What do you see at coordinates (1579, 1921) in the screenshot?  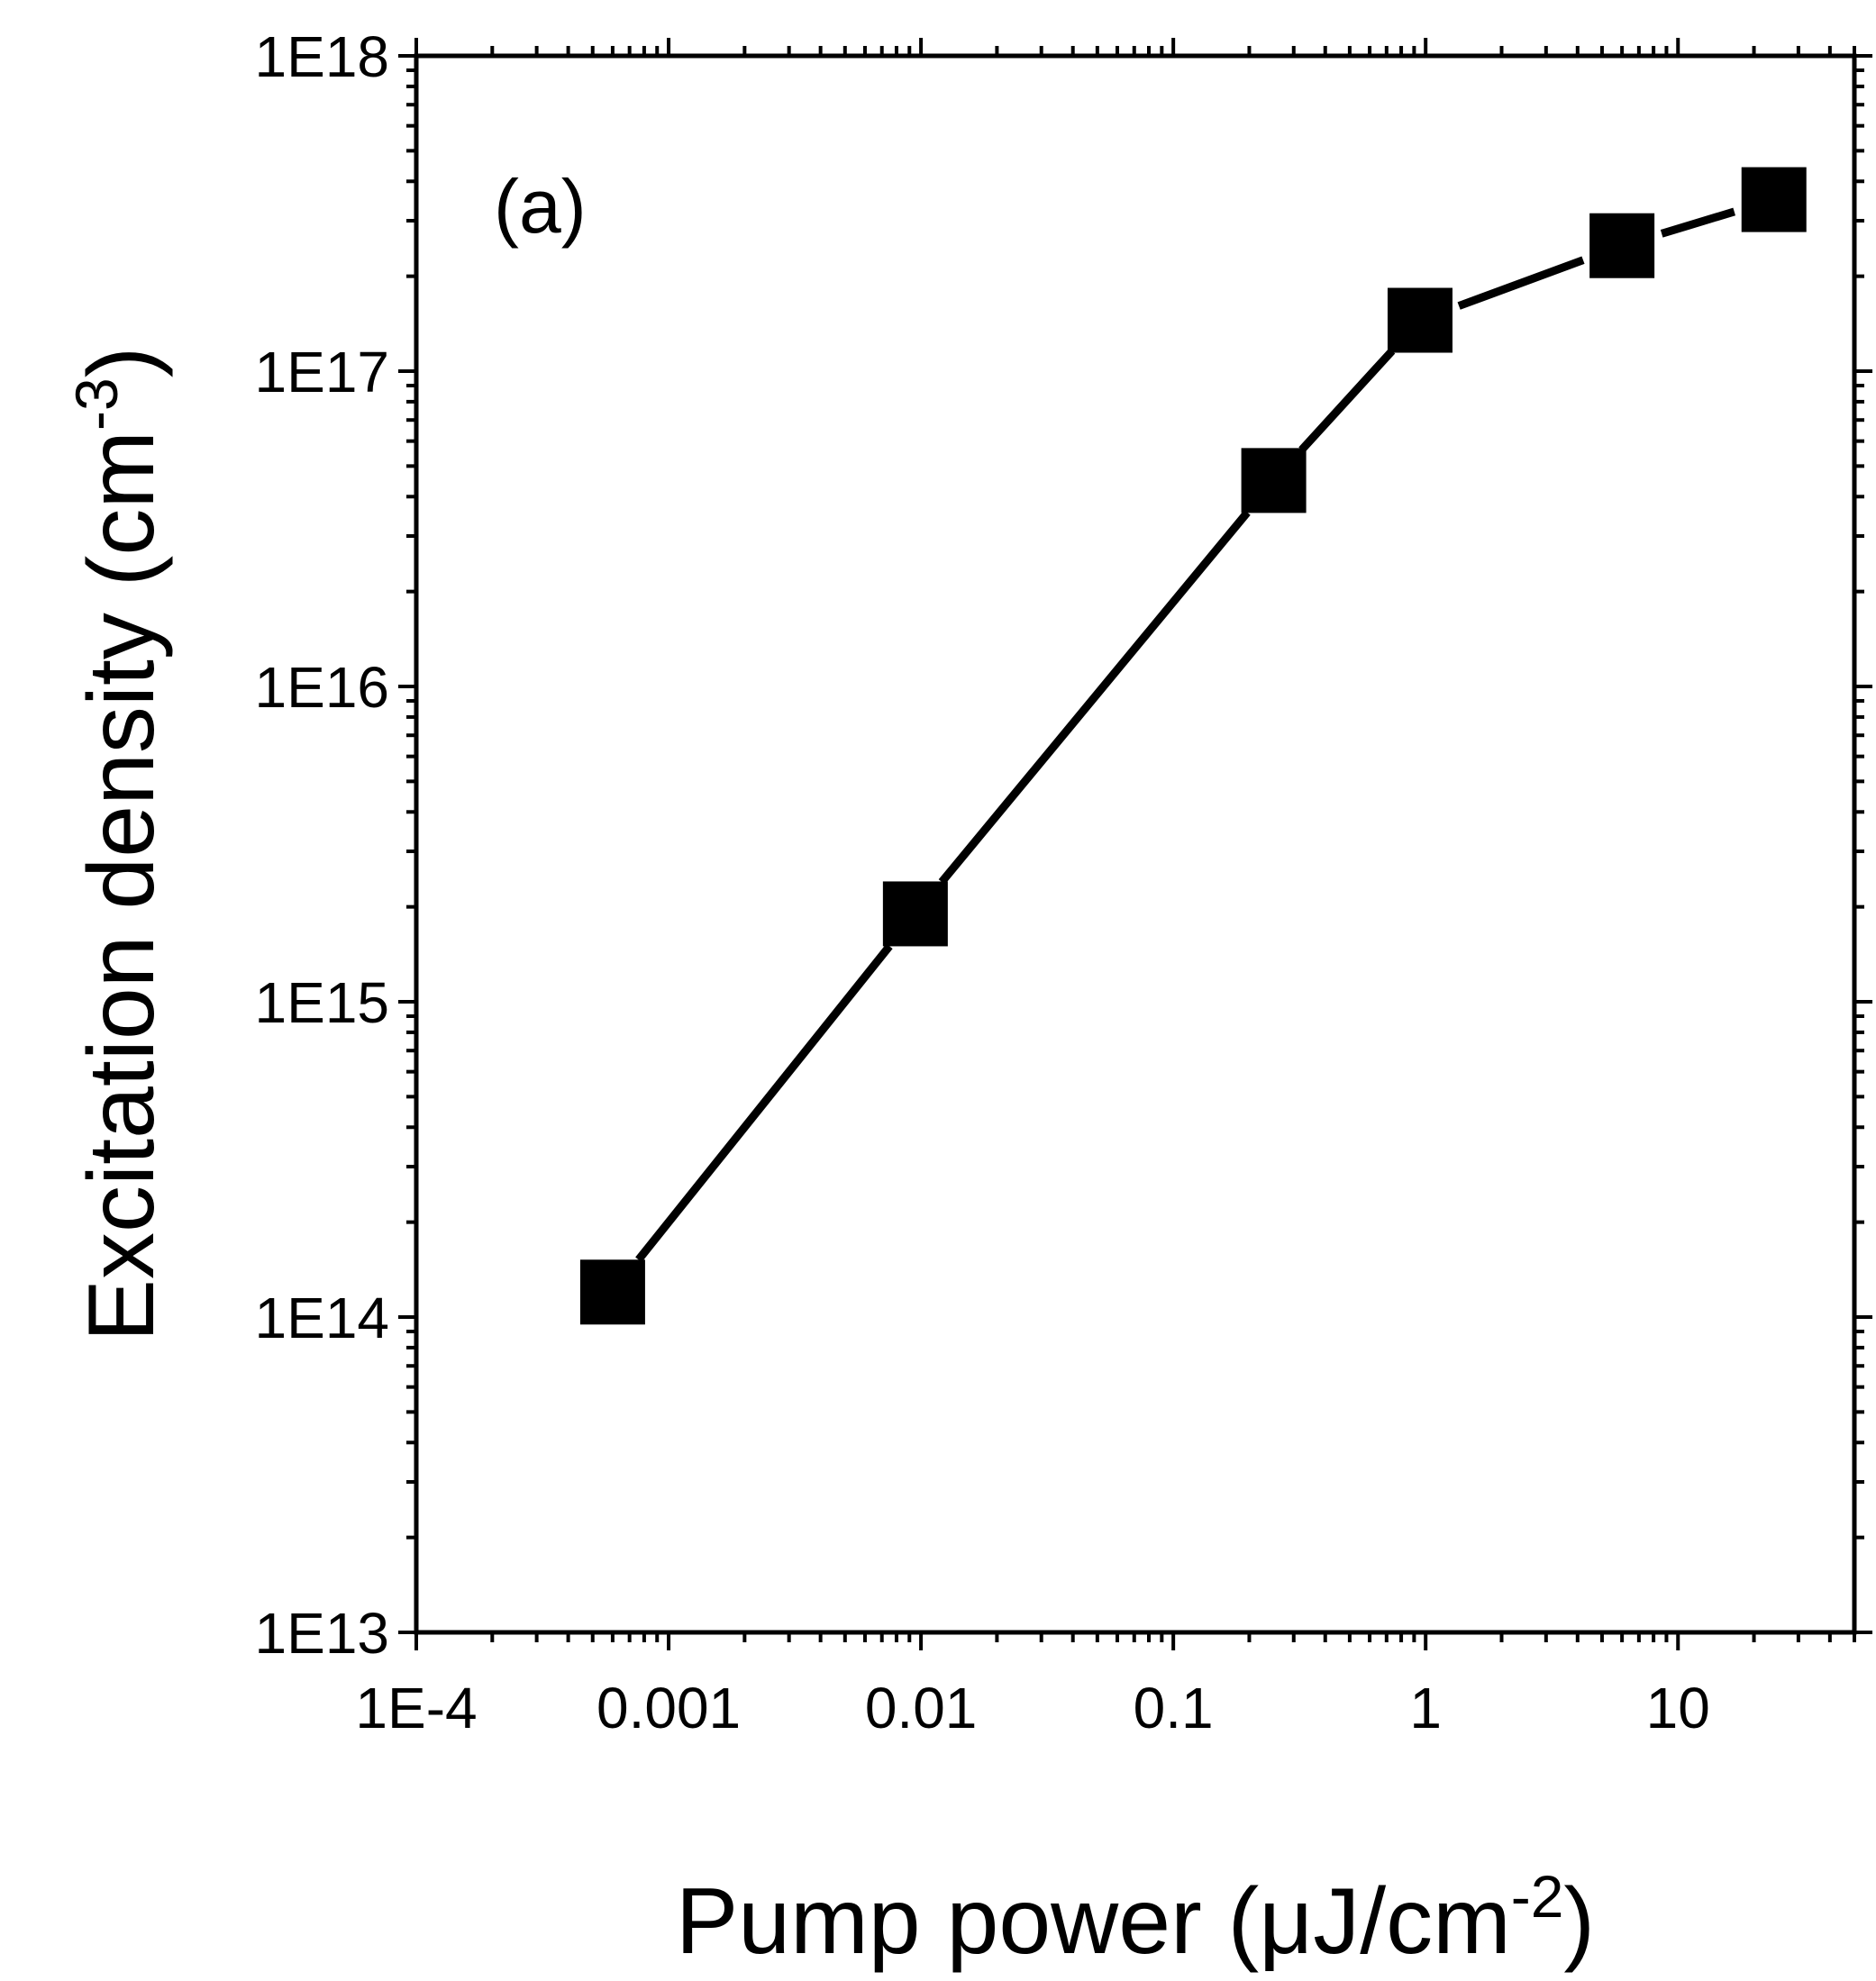 I see `x-axis-title-end: )` at bounding box center [1579, 1921].